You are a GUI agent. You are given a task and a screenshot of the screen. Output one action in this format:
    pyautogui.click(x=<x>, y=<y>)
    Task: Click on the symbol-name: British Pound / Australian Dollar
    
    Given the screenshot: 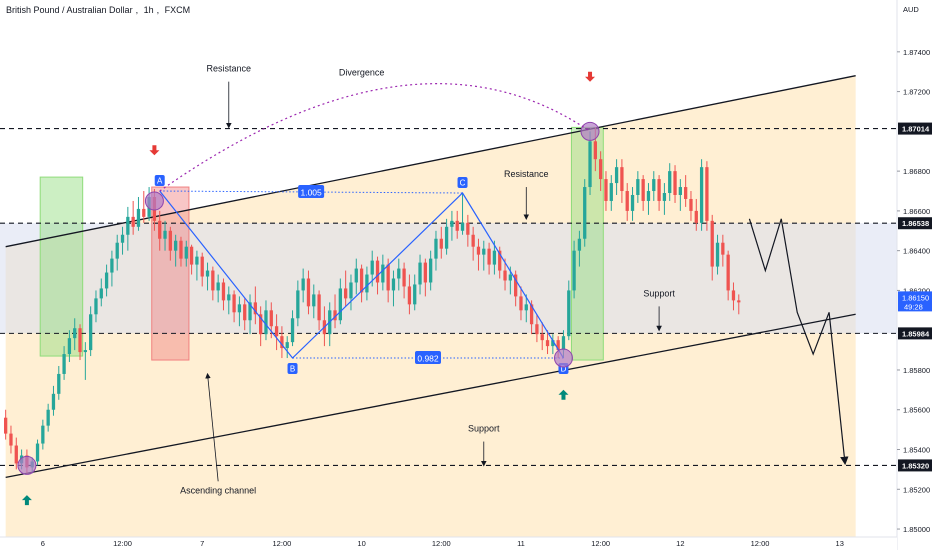 What is the action you would take?
    pyautogui.click(x=69, y=10)
    